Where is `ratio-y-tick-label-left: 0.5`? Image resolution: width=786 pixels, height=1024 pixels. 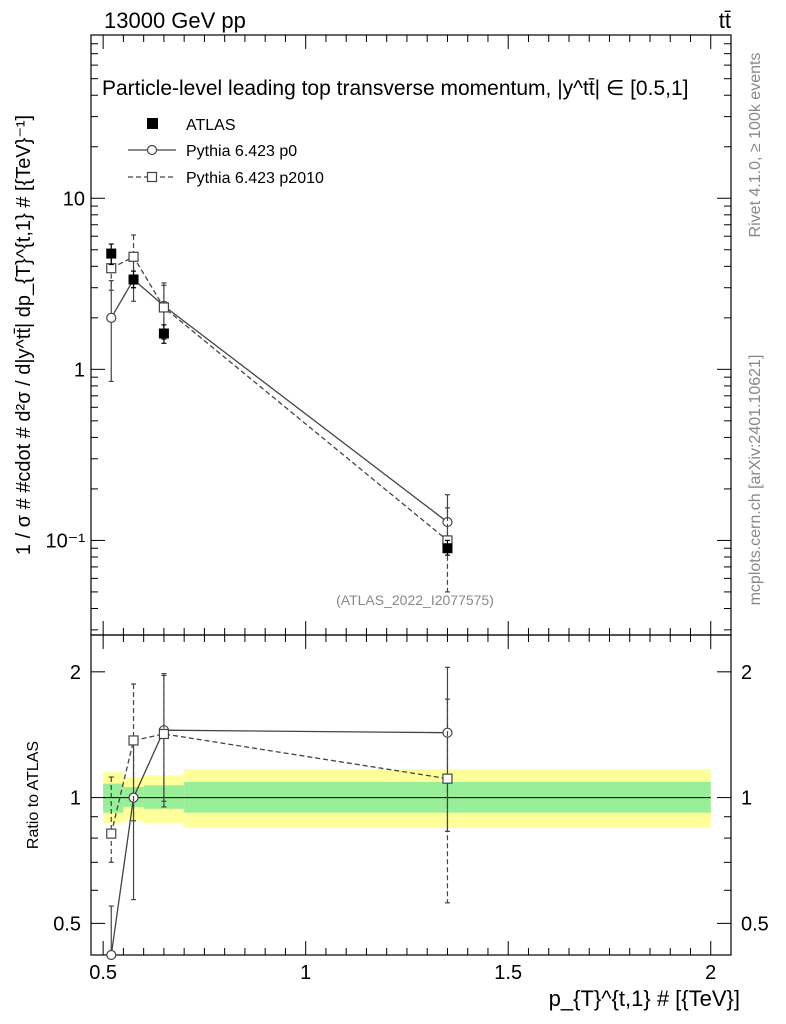 ratio-y-tick-label-left: 0.5 is located at coordinates (67, 924).